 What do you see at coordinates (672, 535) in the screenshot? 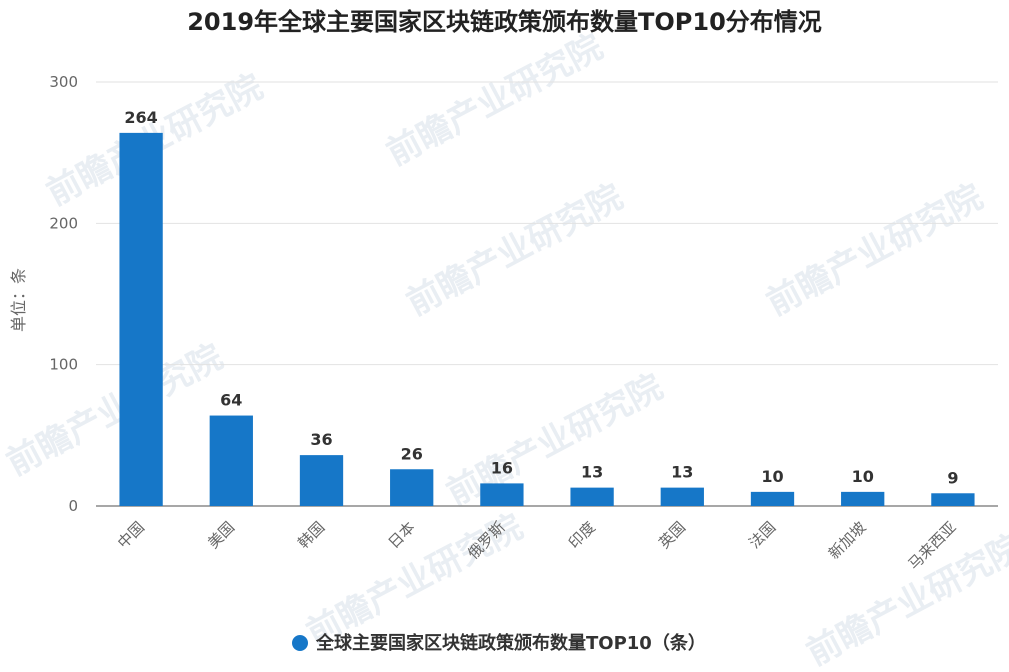
I see `x-tick-label: 英国` at bounding box center [672, 535].